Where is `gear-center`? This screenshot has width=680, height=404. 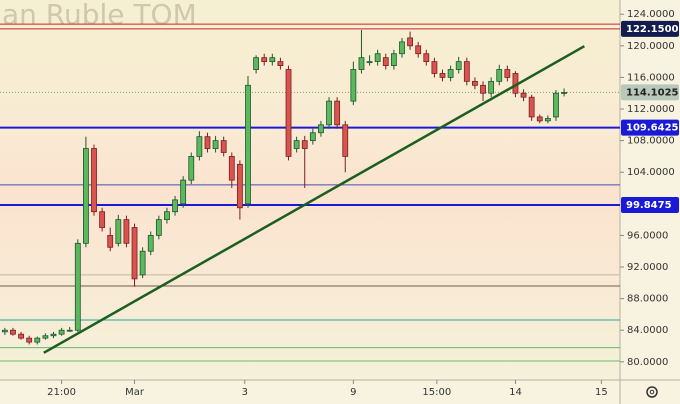 gear-center is located at coordinates (652, 392).